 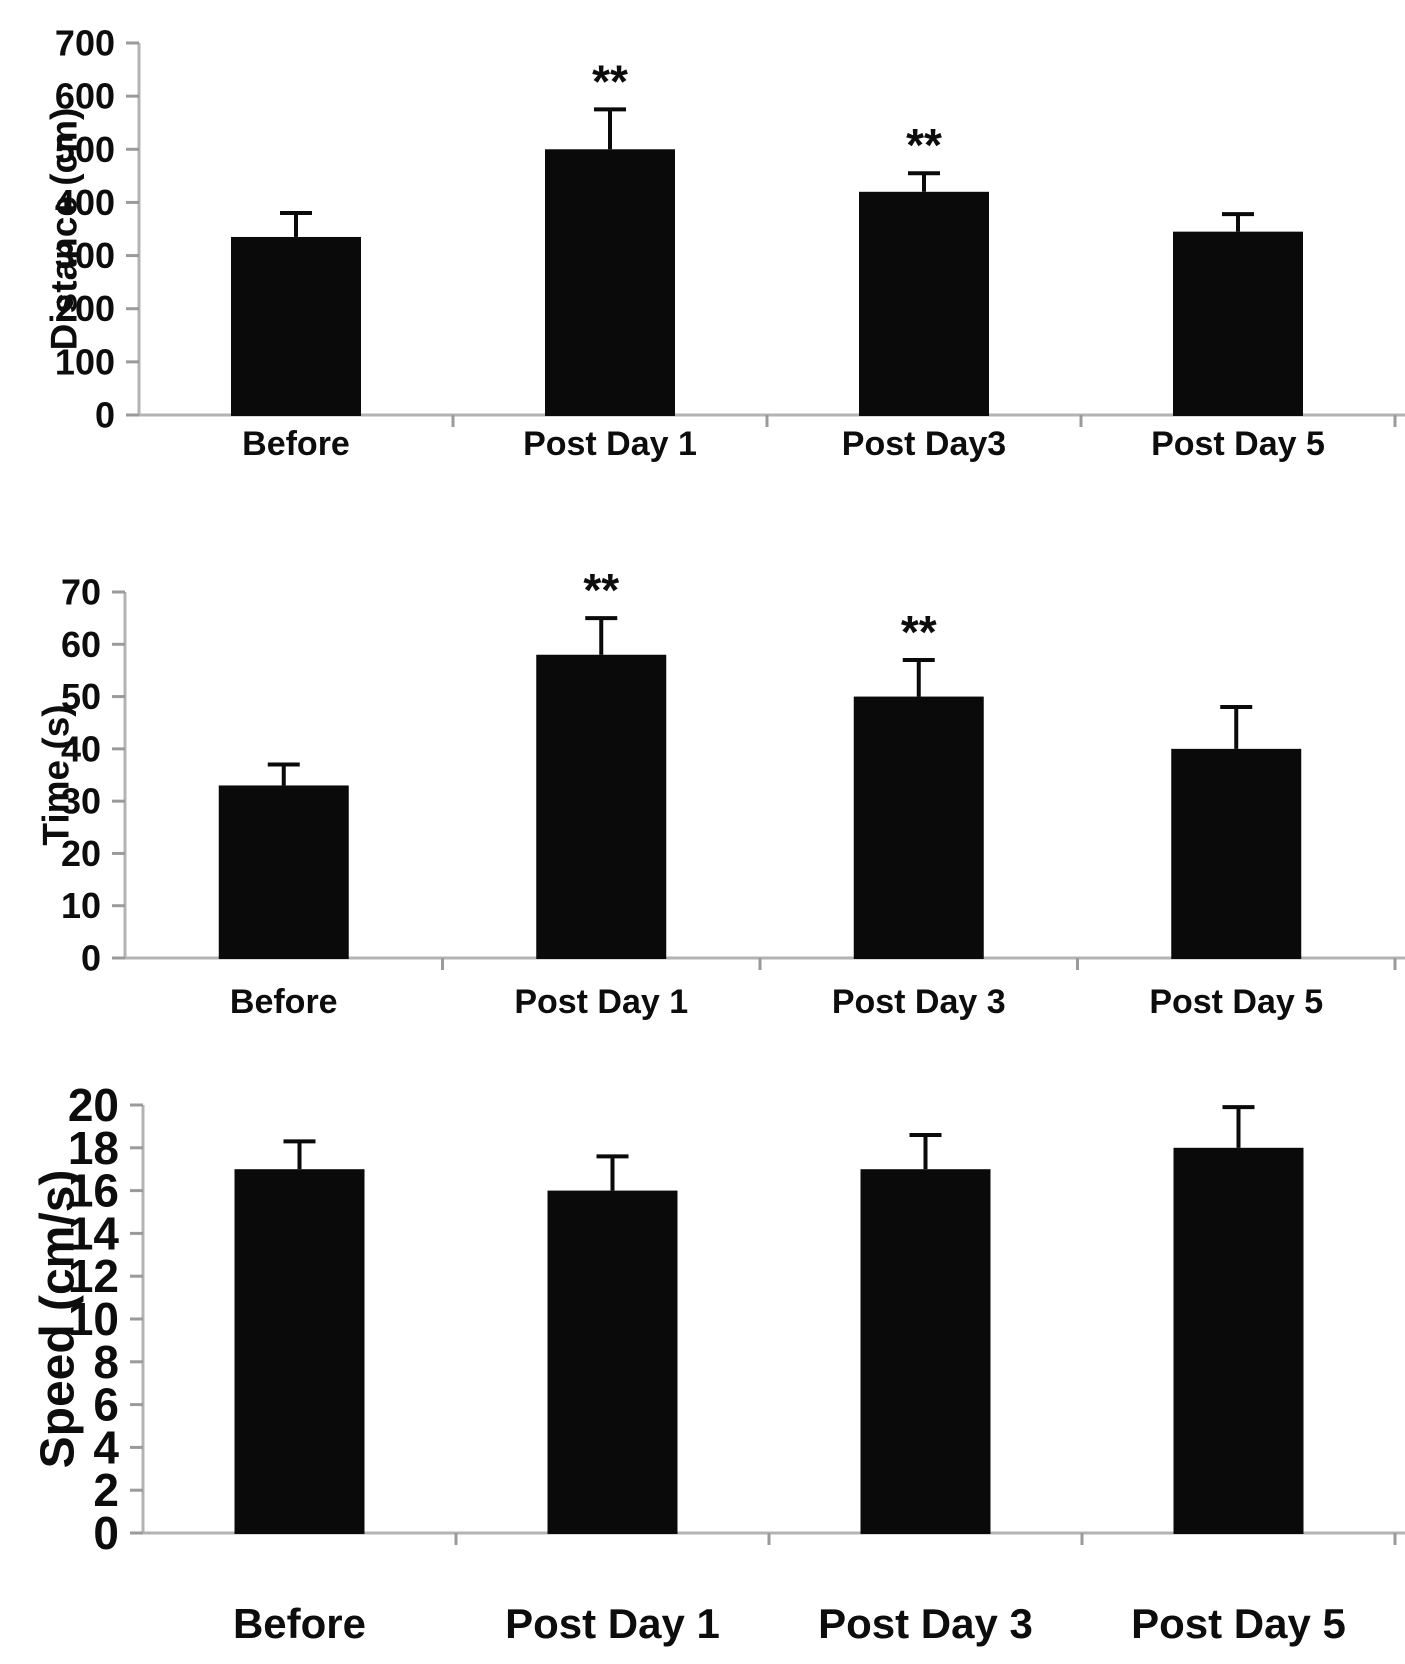 What do you see at coordinates (56, 774) in the screenshot?
I see `y-axis-title: Time (s)` at bounding box center [56, 774].